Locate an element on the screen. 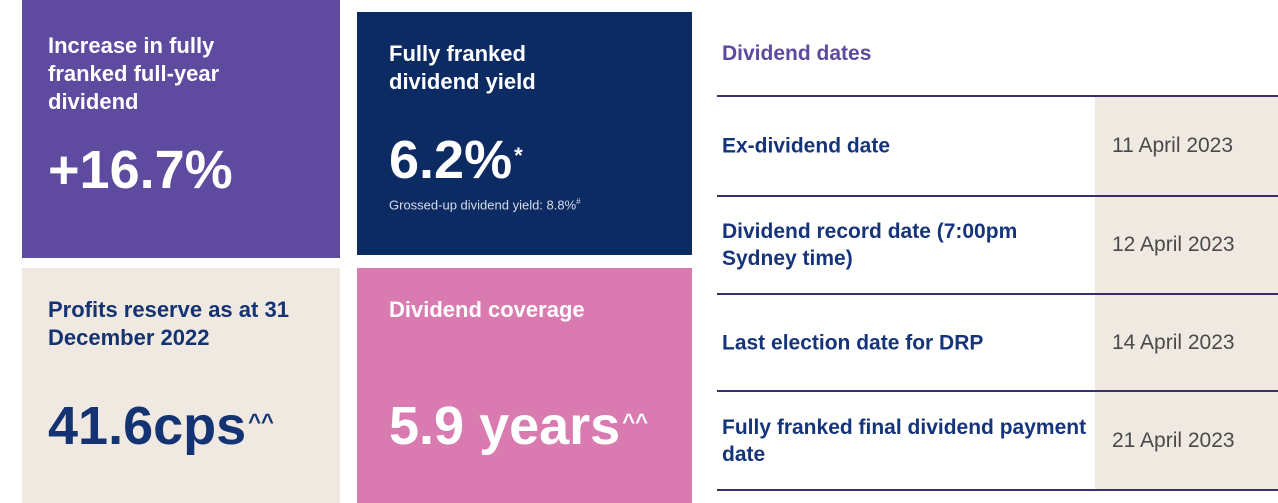 This screenshot has height=503, width=1278. tile-value: 5.9 years^^ is located at coordinates (518, 426).